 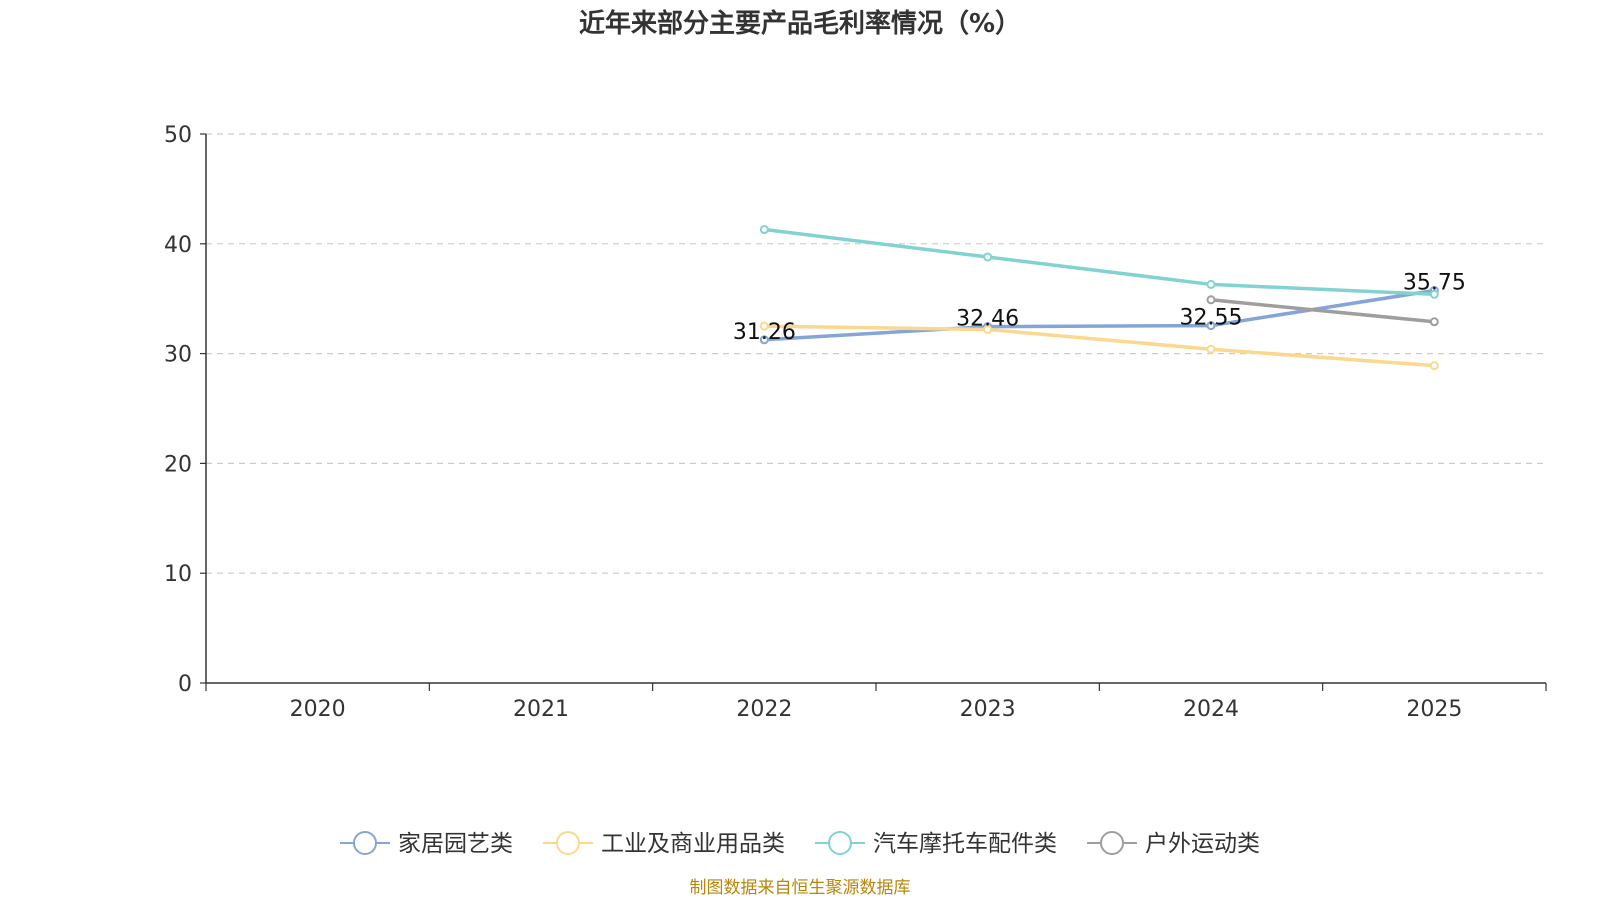 I want to click on legend: 家居园艺类 工业及商业用品类 汽车摩托车配件类 户外运动类, so click(x=800, y=844).